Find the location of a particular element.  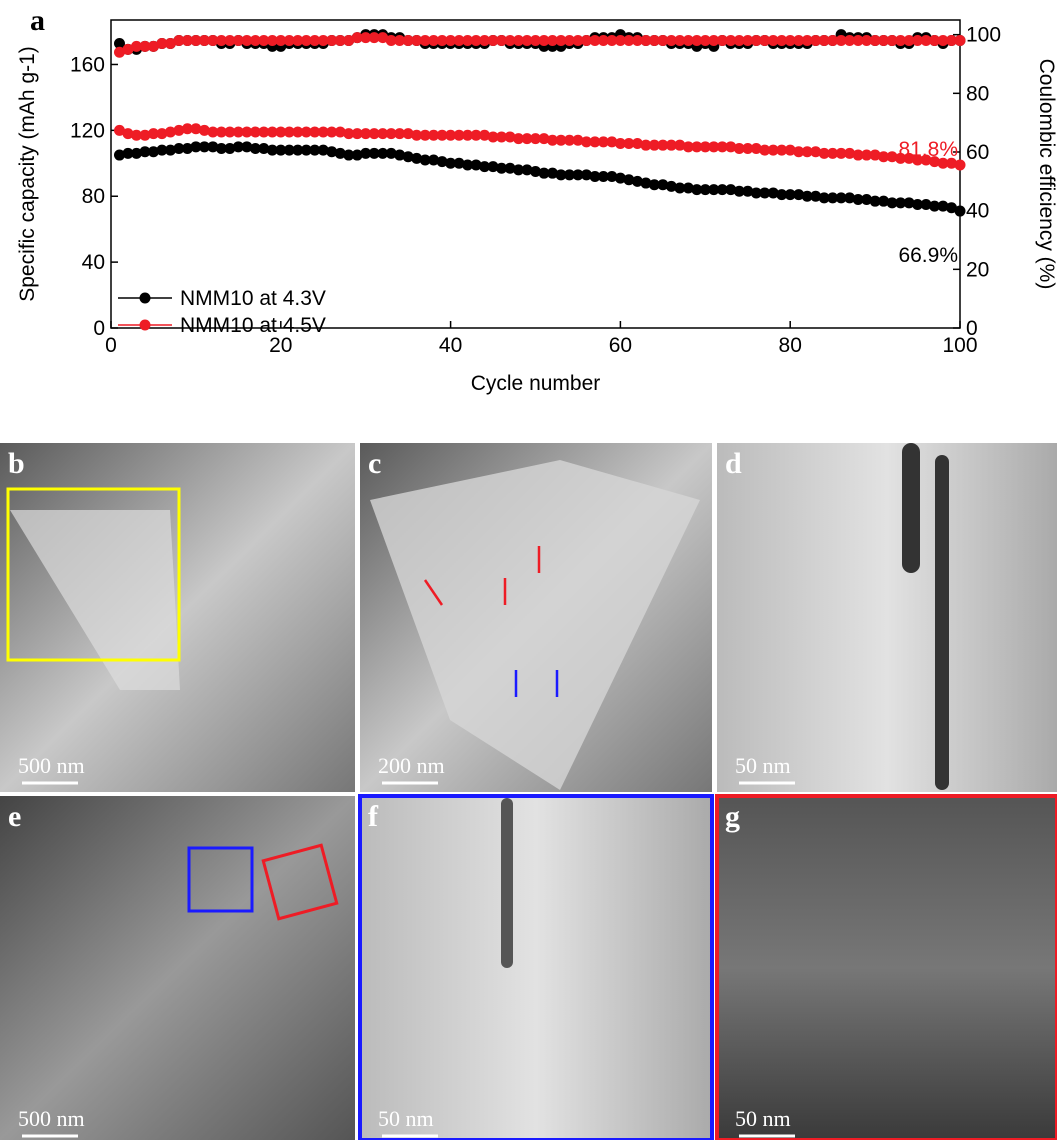

panel-label: g is located at coordinates (732, 816).